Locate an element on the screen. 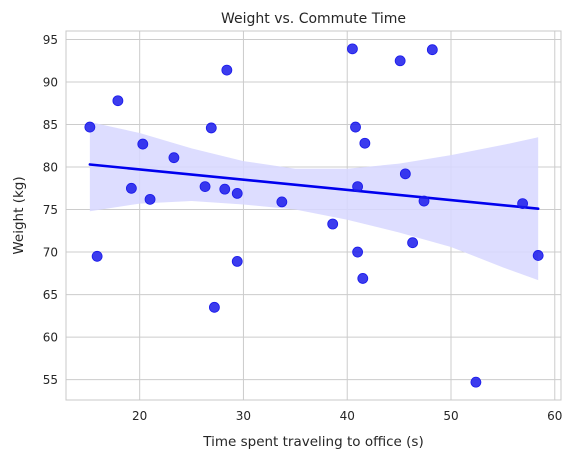 The width and height of the screenshot is (577, 463). x-tick-label: 50 is located at coordinates (450, 416).